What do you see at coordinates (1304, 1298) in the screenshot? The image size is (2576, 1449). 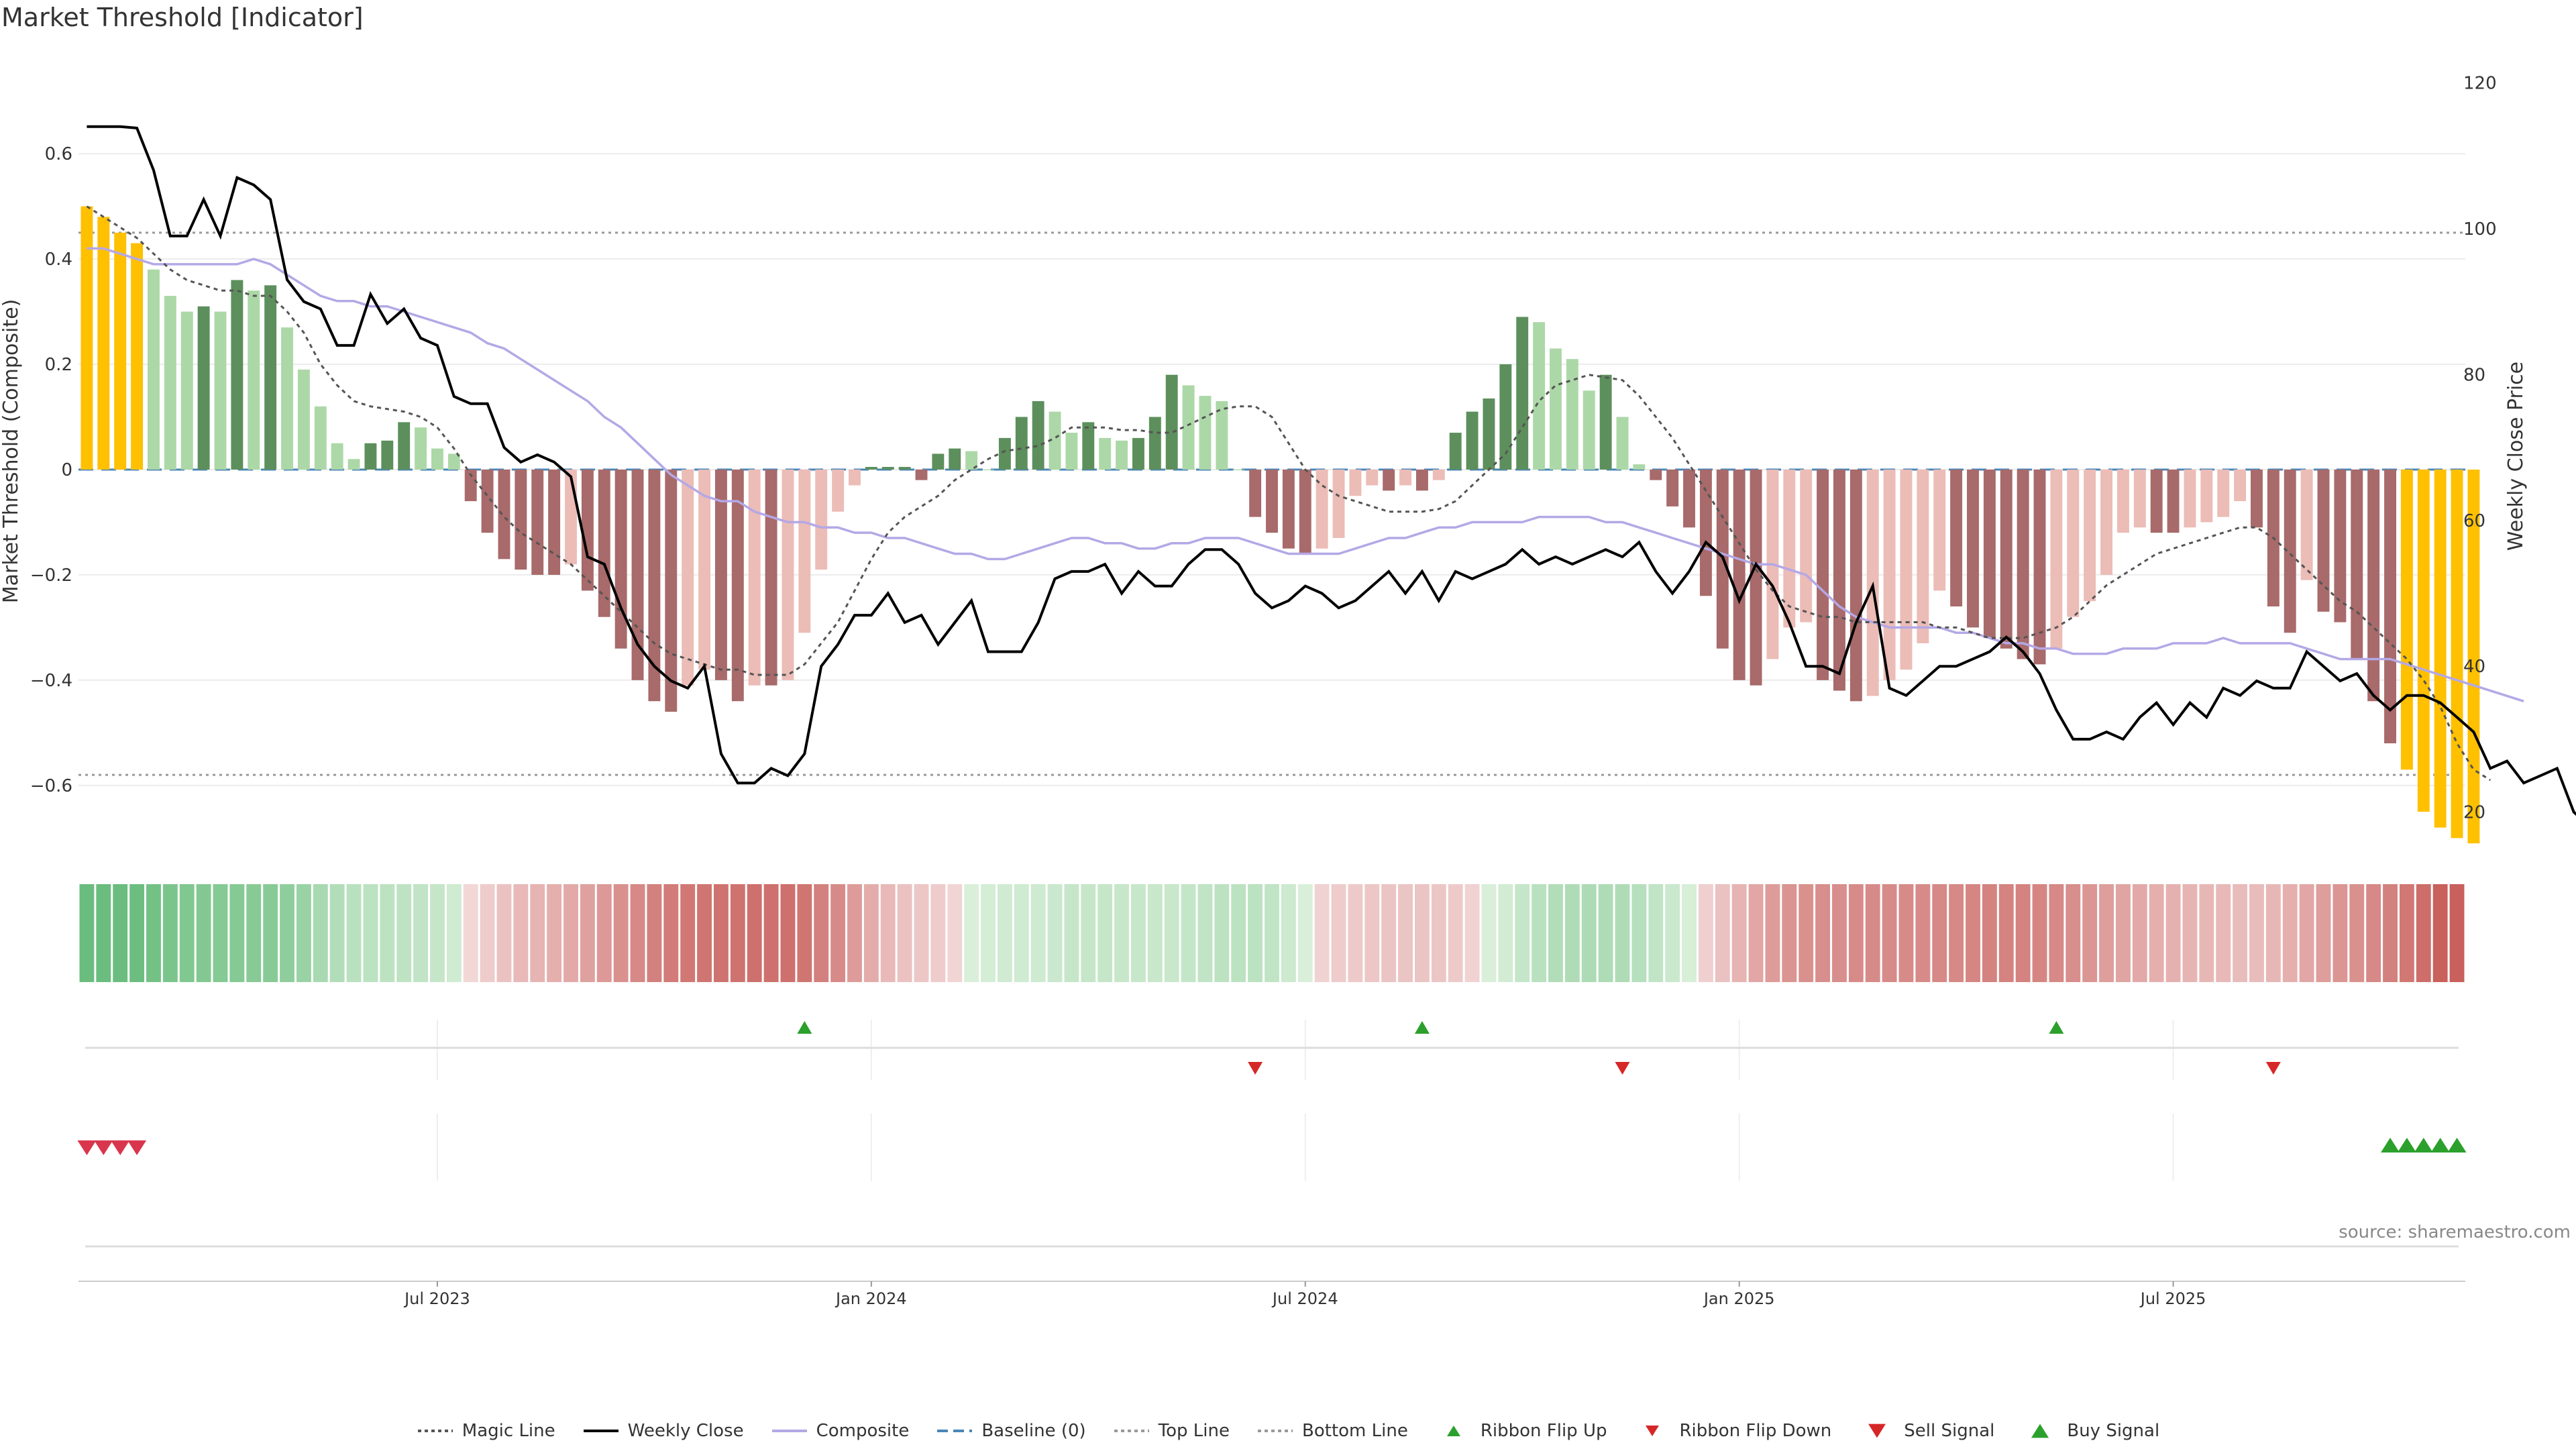 I see `x-tick-label: Jul 2024` at bounding box center [1304, 1298].